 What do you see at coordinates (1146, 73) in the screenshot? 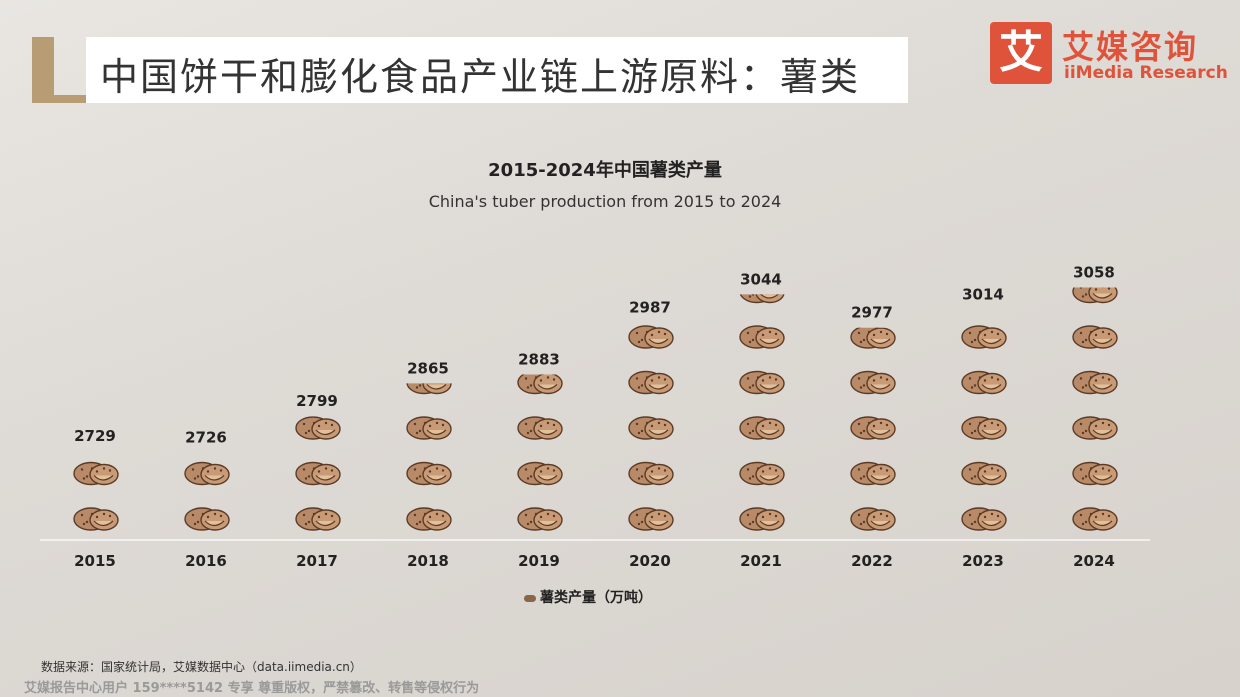
I see `logo-text-en: iiMedia Research` at bounding box center [1146, 73].